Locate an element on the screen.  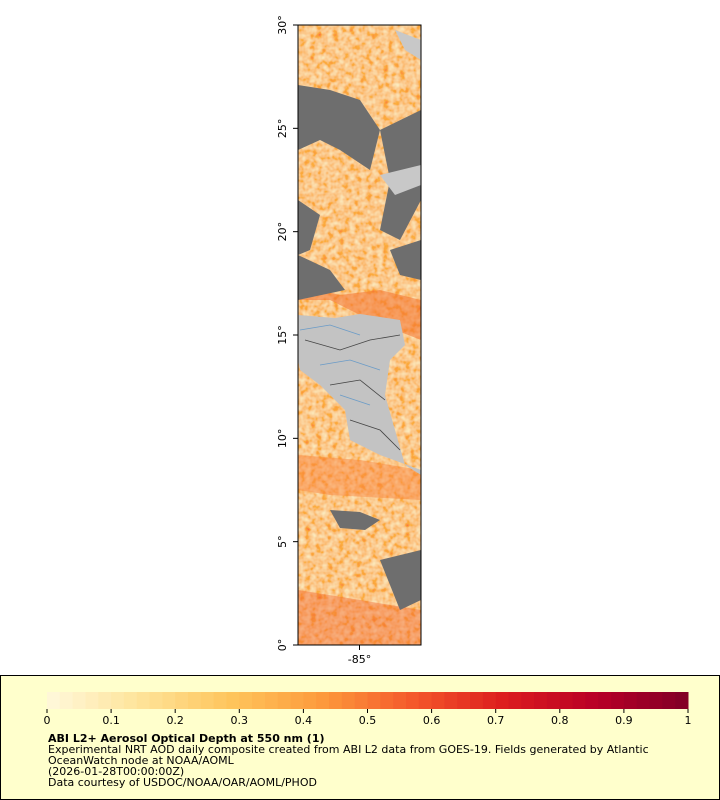
colorbar-tick-label: 0.6 is located at coordinates (432, 720).